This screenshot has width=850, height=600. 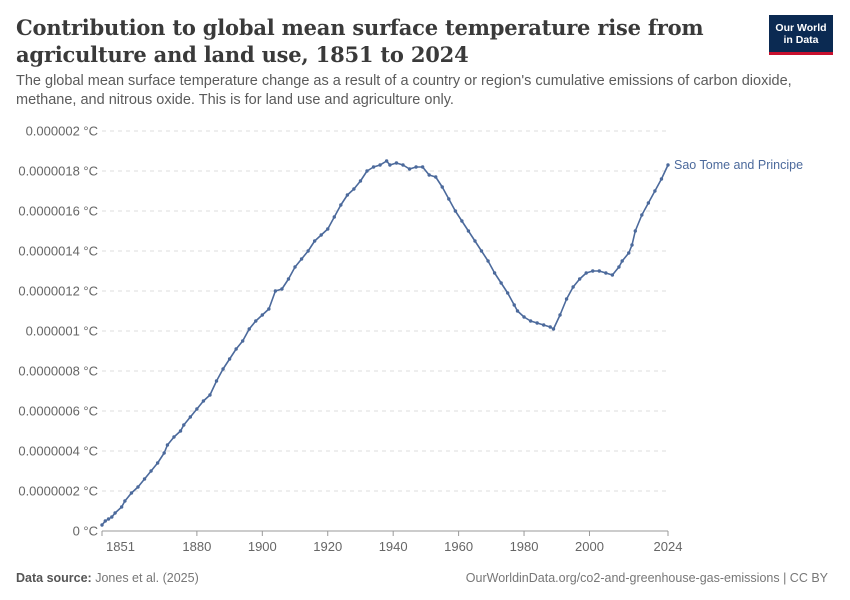 I want to click on y-tick-label: 0.0000008 °C, so click(x=58, y=371).